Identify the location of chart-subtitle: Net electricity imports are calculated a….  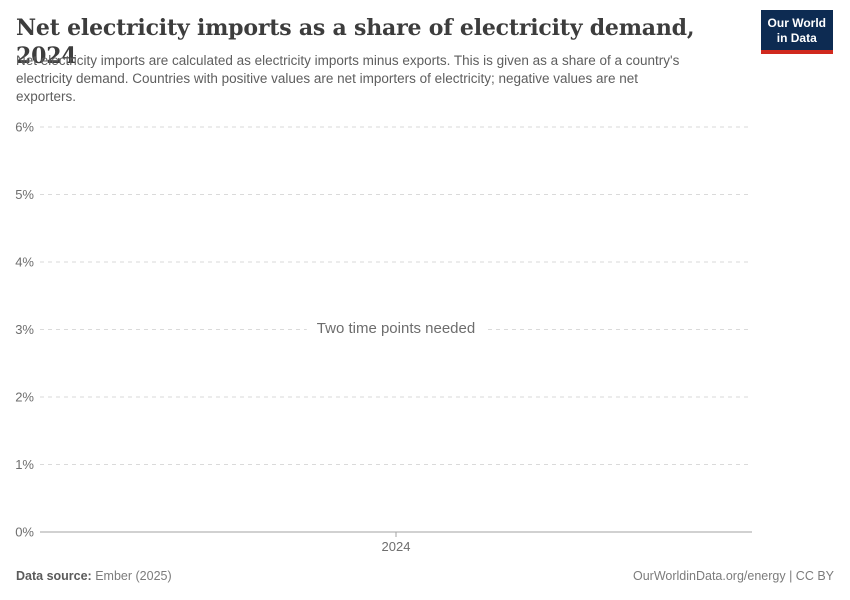
(388, 79).